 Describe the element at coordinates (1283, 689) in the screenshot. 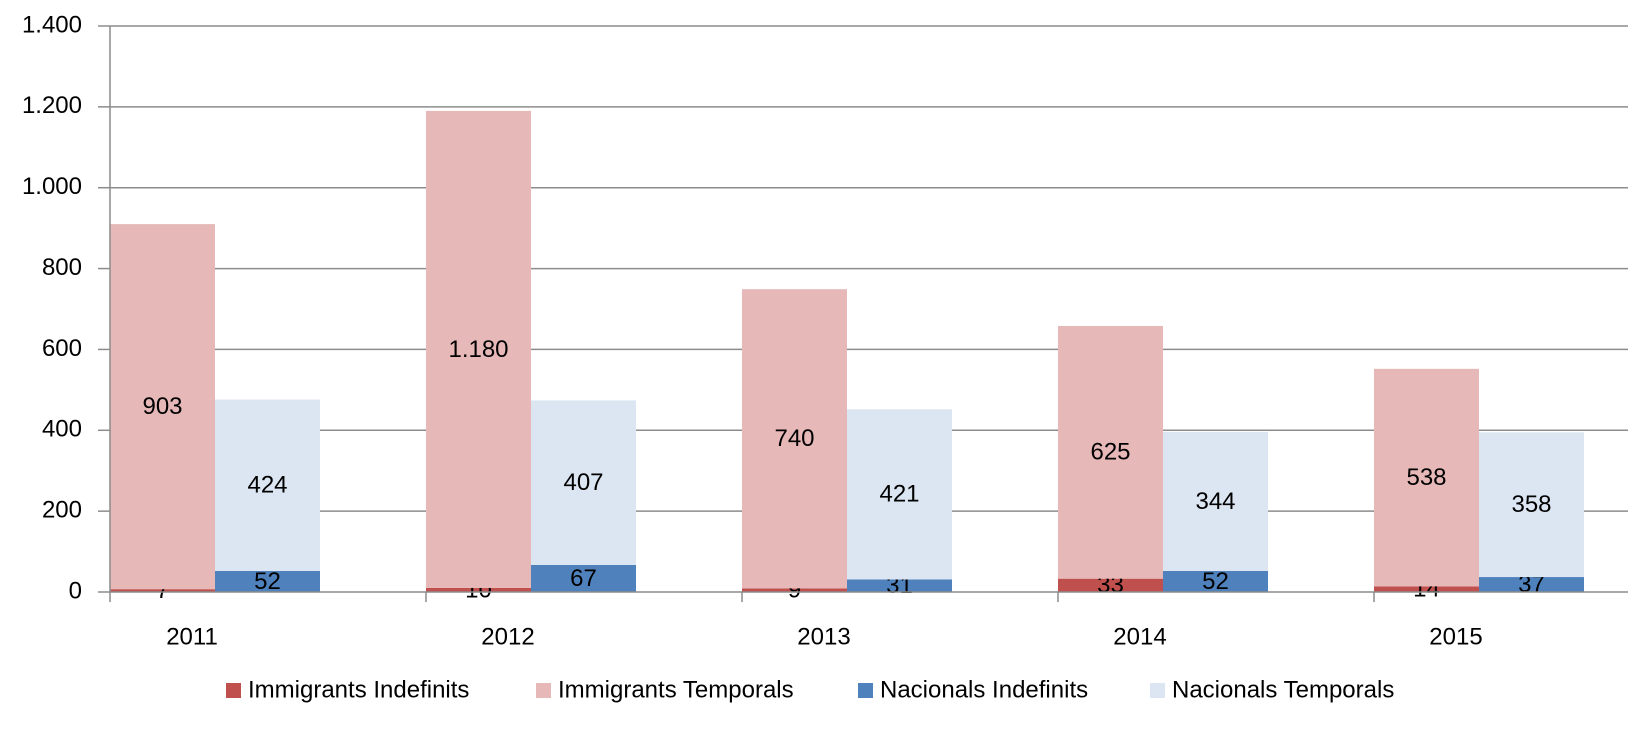

I see `legend-label: Nacionals Temporals` at that location.